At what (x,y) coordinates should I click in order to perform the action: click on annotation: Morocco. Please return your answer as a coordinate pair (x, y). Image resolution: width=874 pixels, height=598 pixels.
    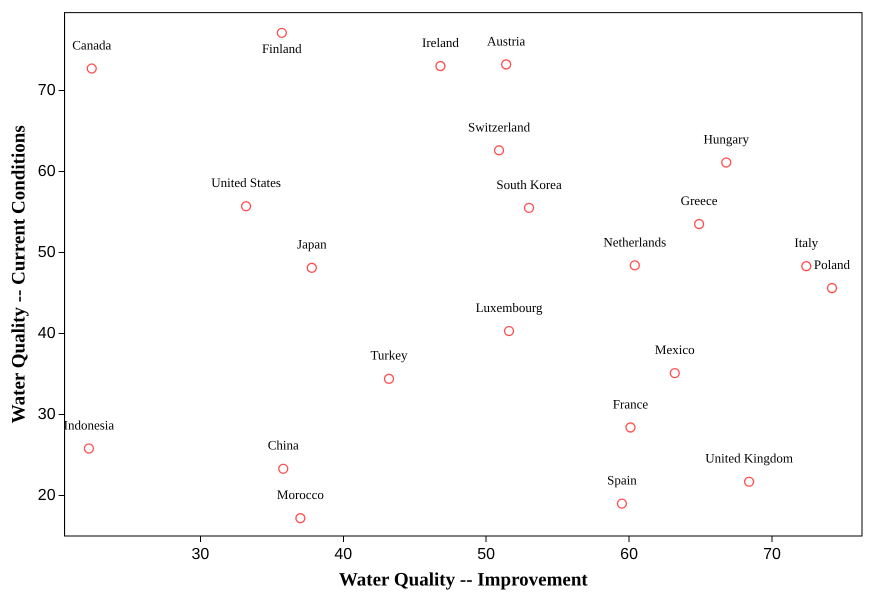
    Looking at the image, I should click on (300, 494).